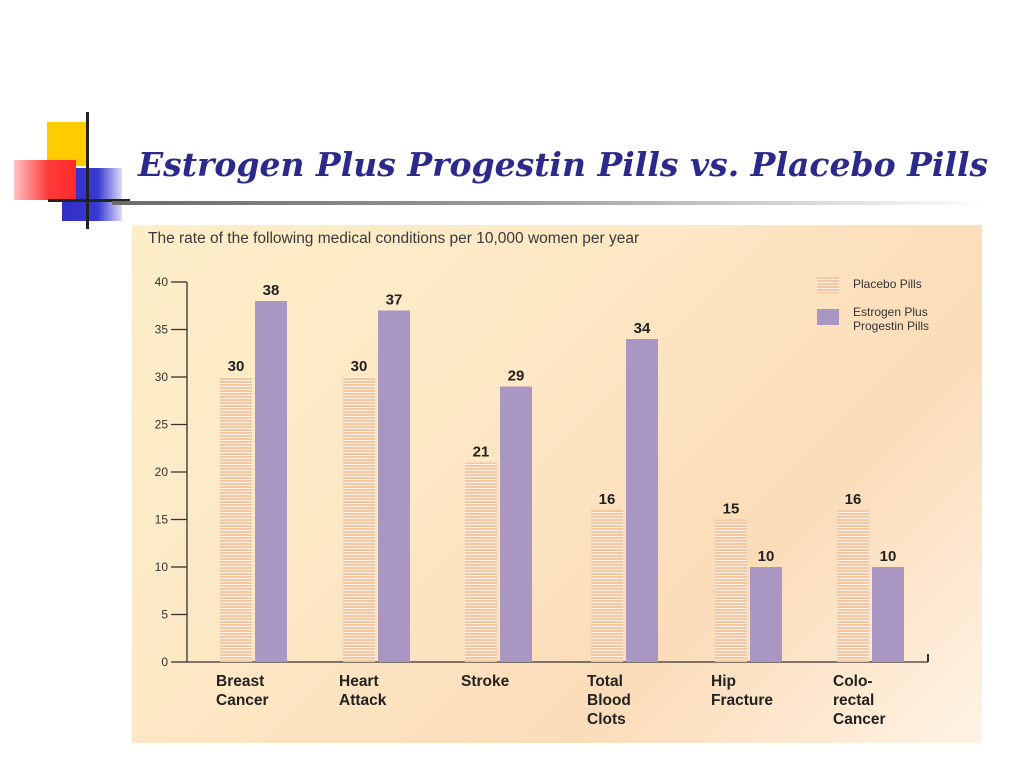  What do you see at coordinates (552, 203) in the screenshot?
I see `title-underline` at bounding box center [552, 203].